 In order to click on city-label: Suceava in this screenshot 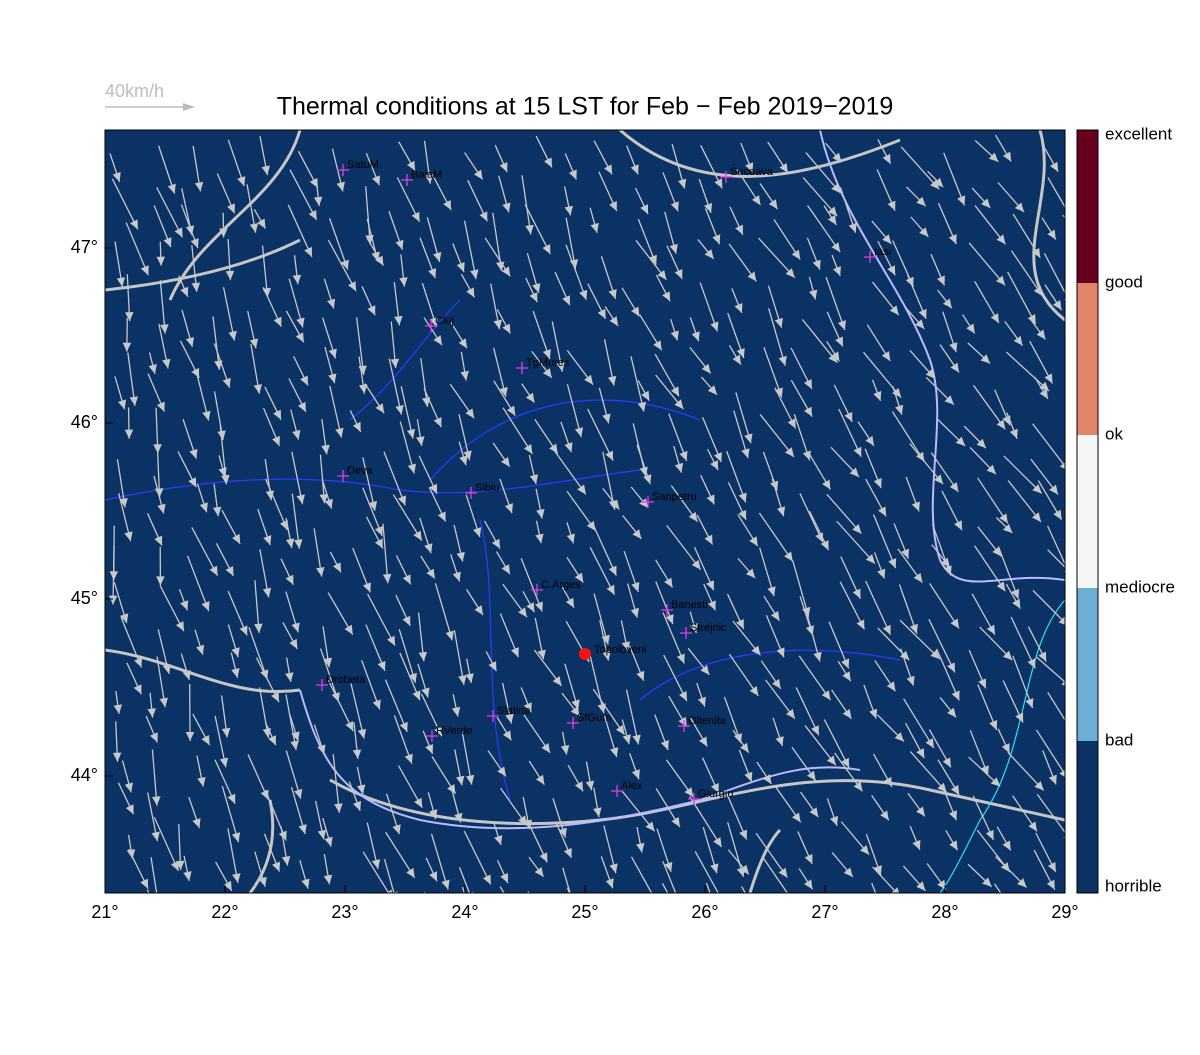, I will do `click(752, 172)`.